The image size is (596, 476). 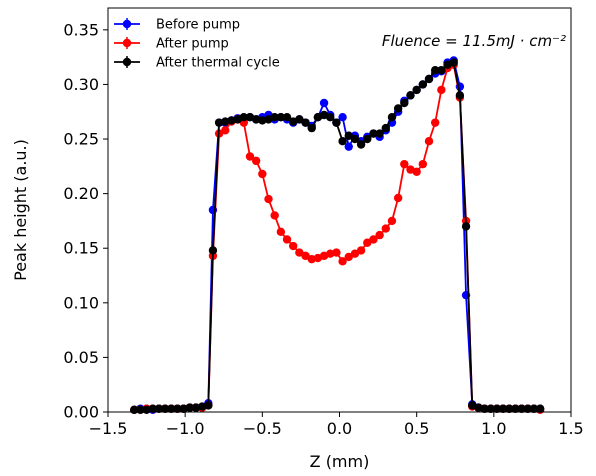 What do you see at coordinates (81, 84) in the screenshot?
I see `y-tick-label: 0.30` at bounding box center [81, 84].